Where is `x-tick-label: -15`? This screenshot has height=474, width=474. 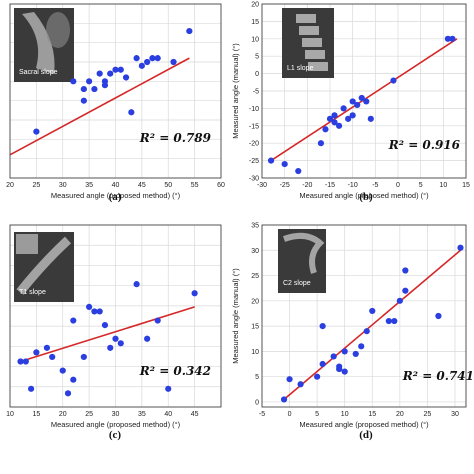
x-tick-label: -15 is located at coordinates (330, 185).